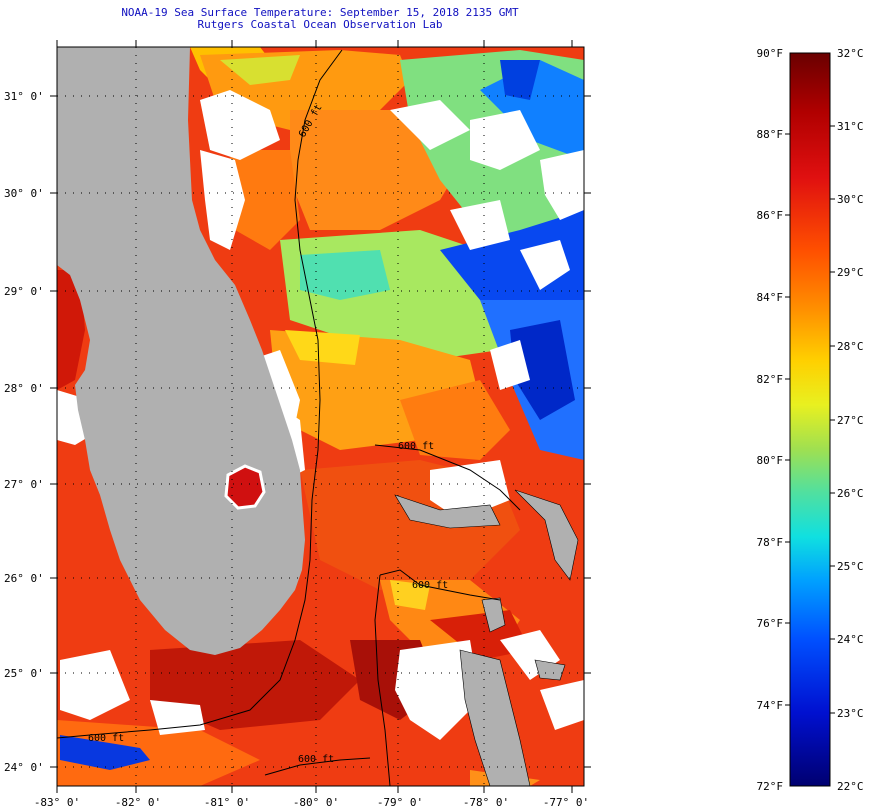 The image size is (872, 809). Describe the element at coordinates (566, 802) in the screenshot. I see `lon-label: -77° 0'` at that location.